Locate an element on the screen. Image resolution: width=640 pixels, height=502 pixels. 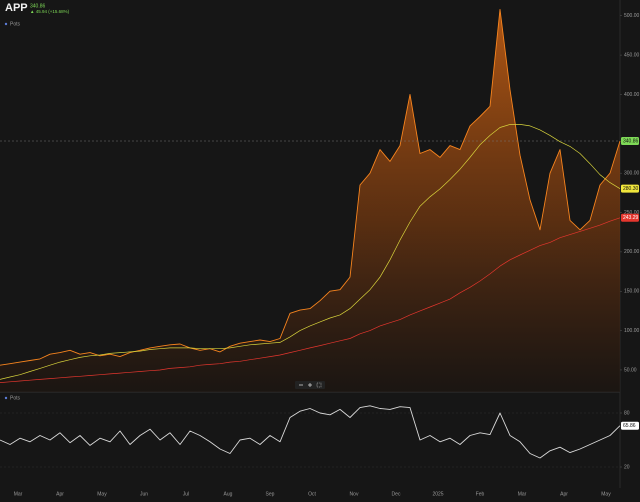
y-tick-label: 400.00 is located at coordinates (632, 95).